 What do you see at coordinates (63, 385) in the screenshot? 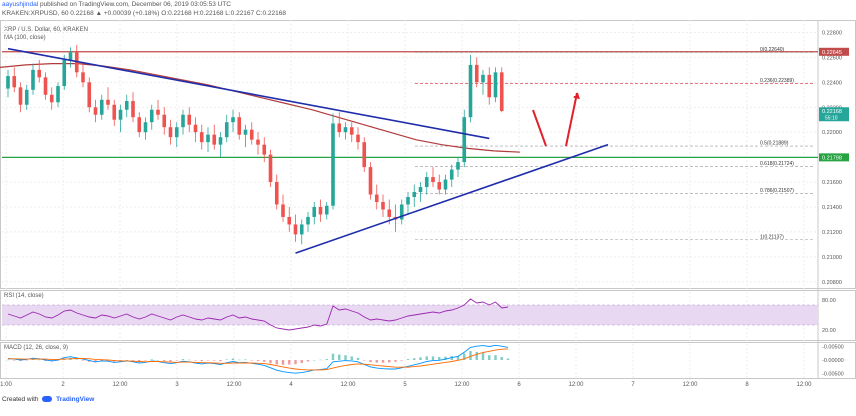
I see `time-tick-label: 2` at bounding box center [63, 385].